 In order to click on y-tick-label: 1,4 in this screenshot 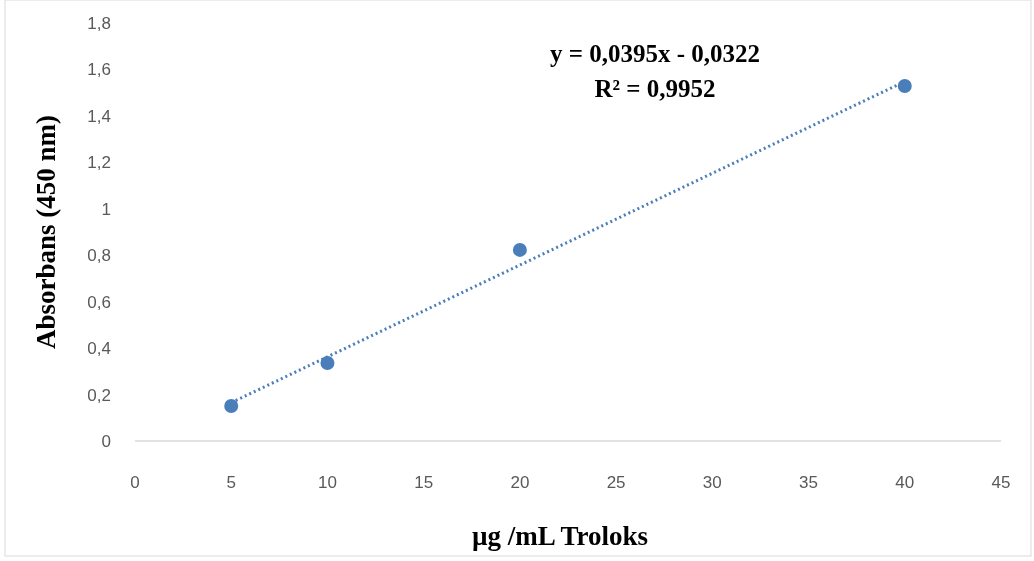, I will do `click(99, 116)`.